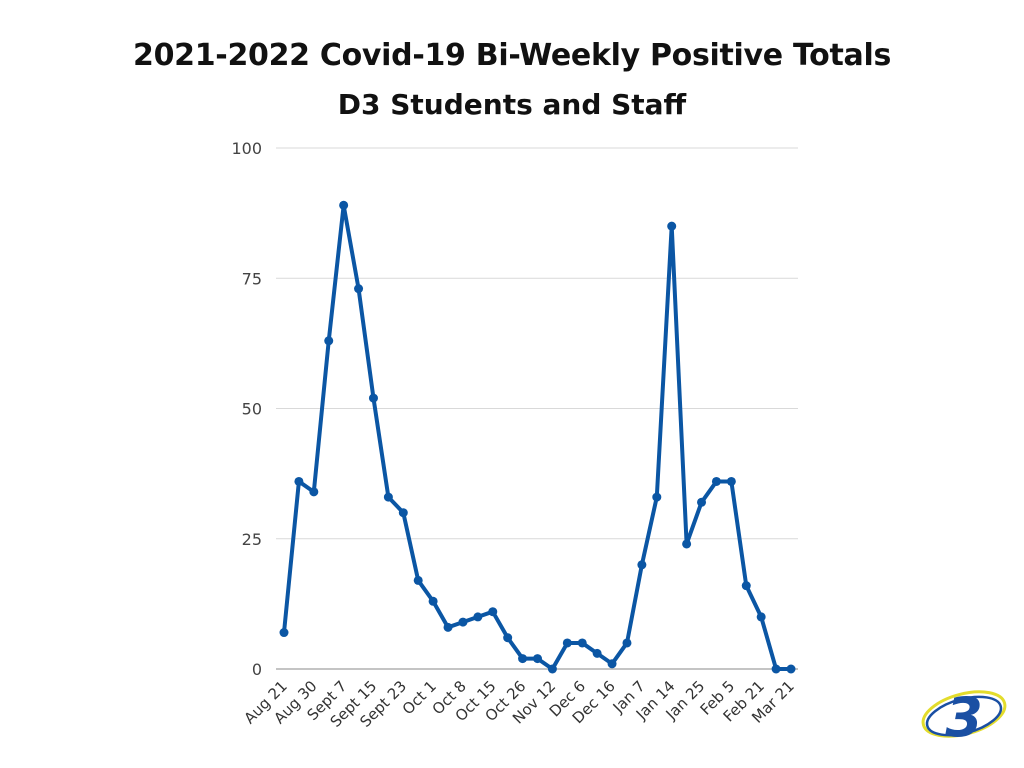 The image size is (1024, 768). Describe the element at coordinates (246, 148) in the screenshot. I see `y-tick-label: 100` at that location.